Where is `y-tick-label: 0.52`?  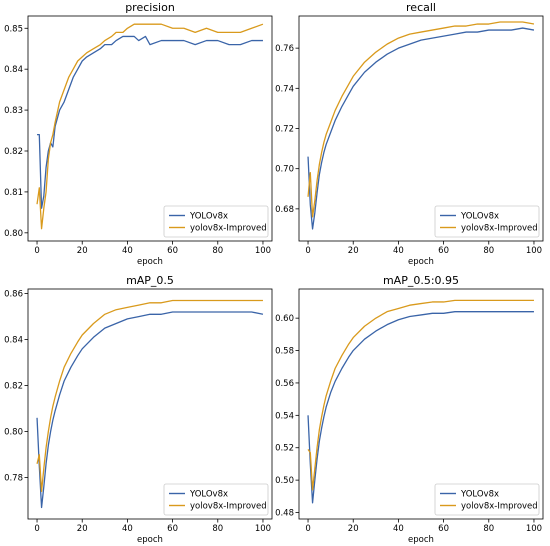 y-tick-label: 0.52 is located at coordinates (284, 449).